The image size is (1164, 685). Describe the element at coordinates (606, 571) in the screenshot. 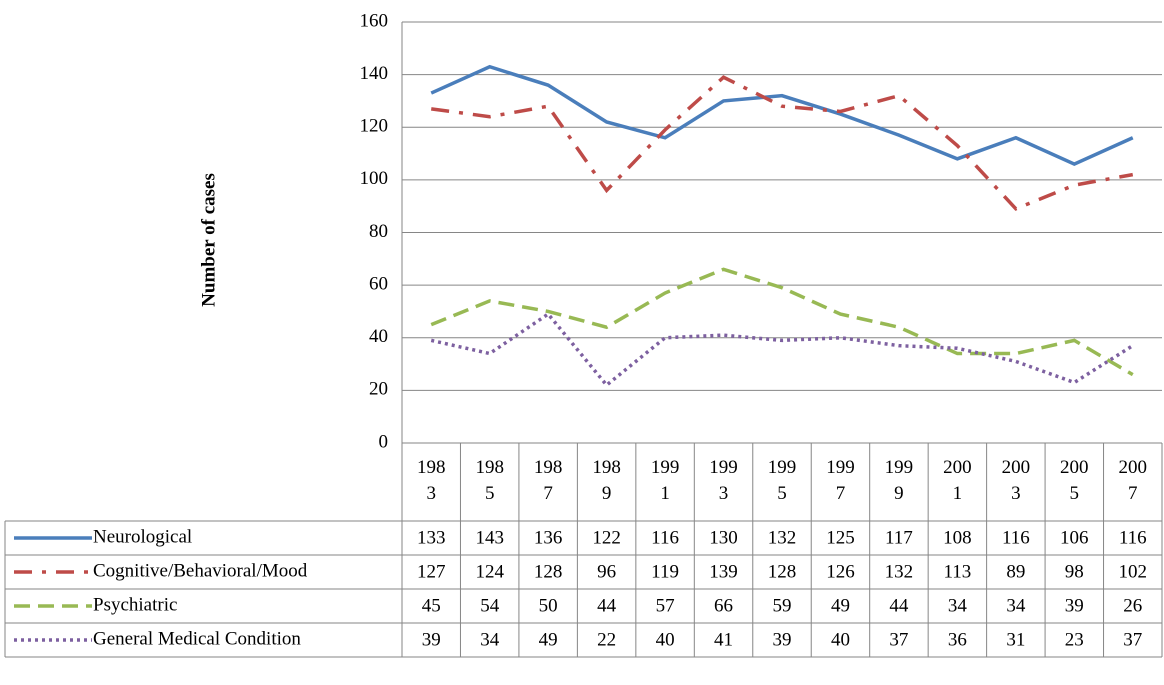

I see `table-value: 96` at that location.